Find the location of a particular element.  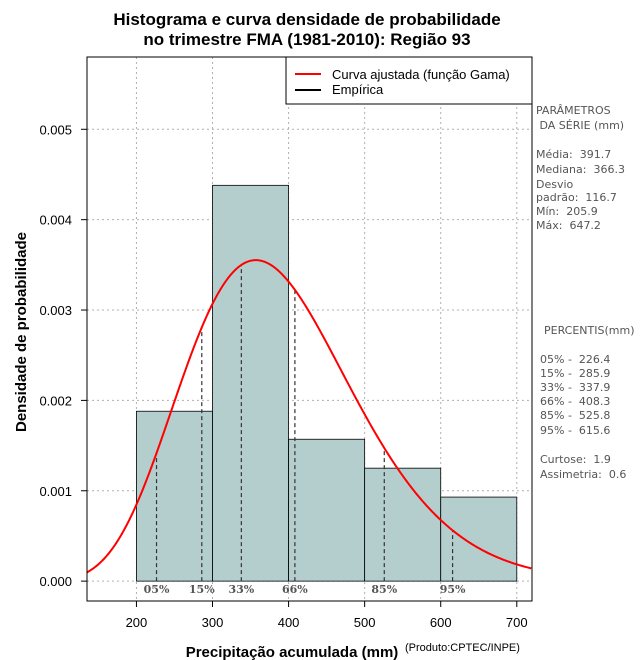

param-median: Mediana: 366.3 is located at coordinates (580, 169).